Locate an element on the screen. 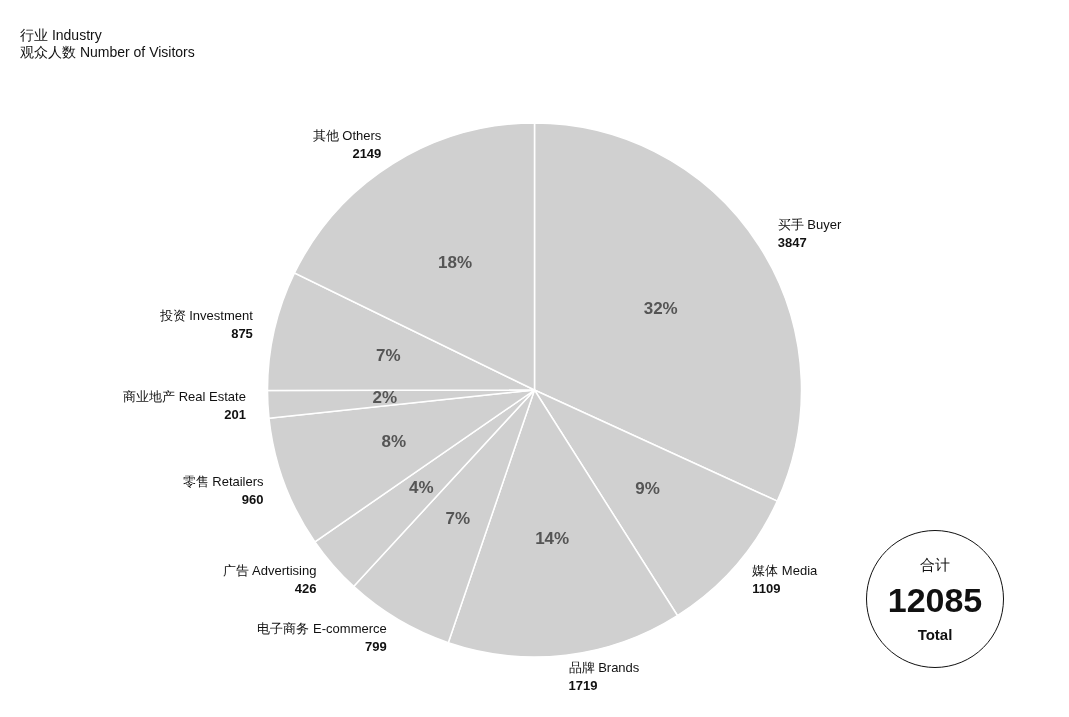 The image size is (1069, 717). data-label: 799 is located at coordinates (376, 647).